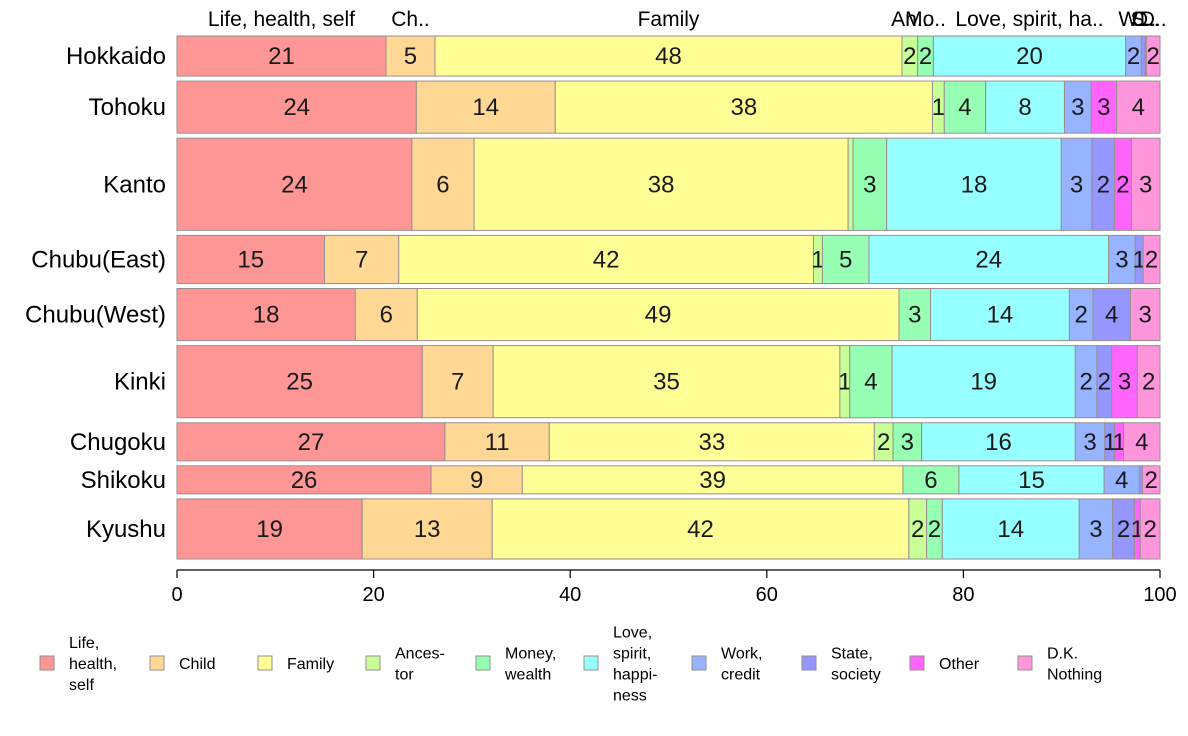 The height and width of the screenshot is (736, 1188). I want to click on bar-segment-other, so click(1104, 107).